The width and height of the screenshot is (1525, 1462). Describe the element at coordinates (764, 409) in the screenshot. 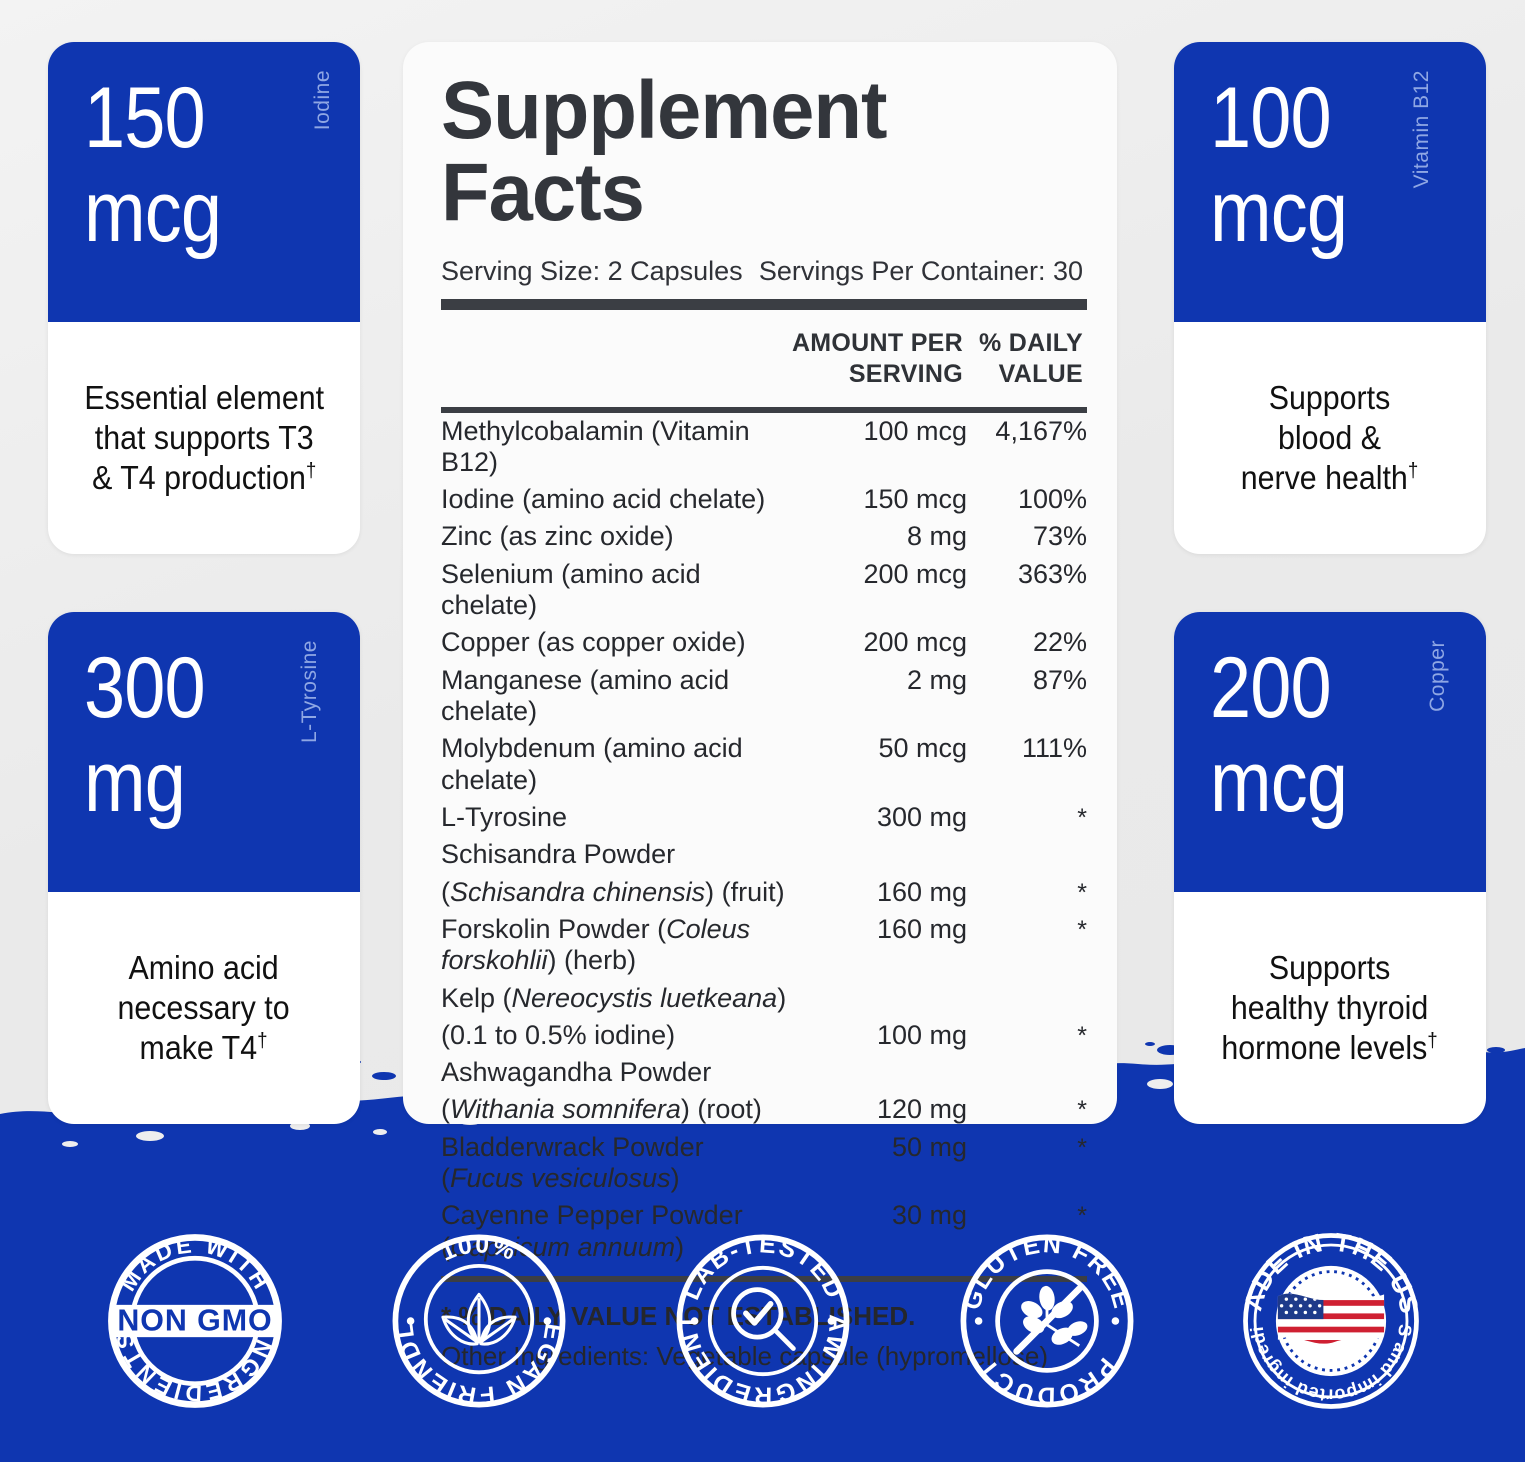

I see `rule-header-bottom` at that location.